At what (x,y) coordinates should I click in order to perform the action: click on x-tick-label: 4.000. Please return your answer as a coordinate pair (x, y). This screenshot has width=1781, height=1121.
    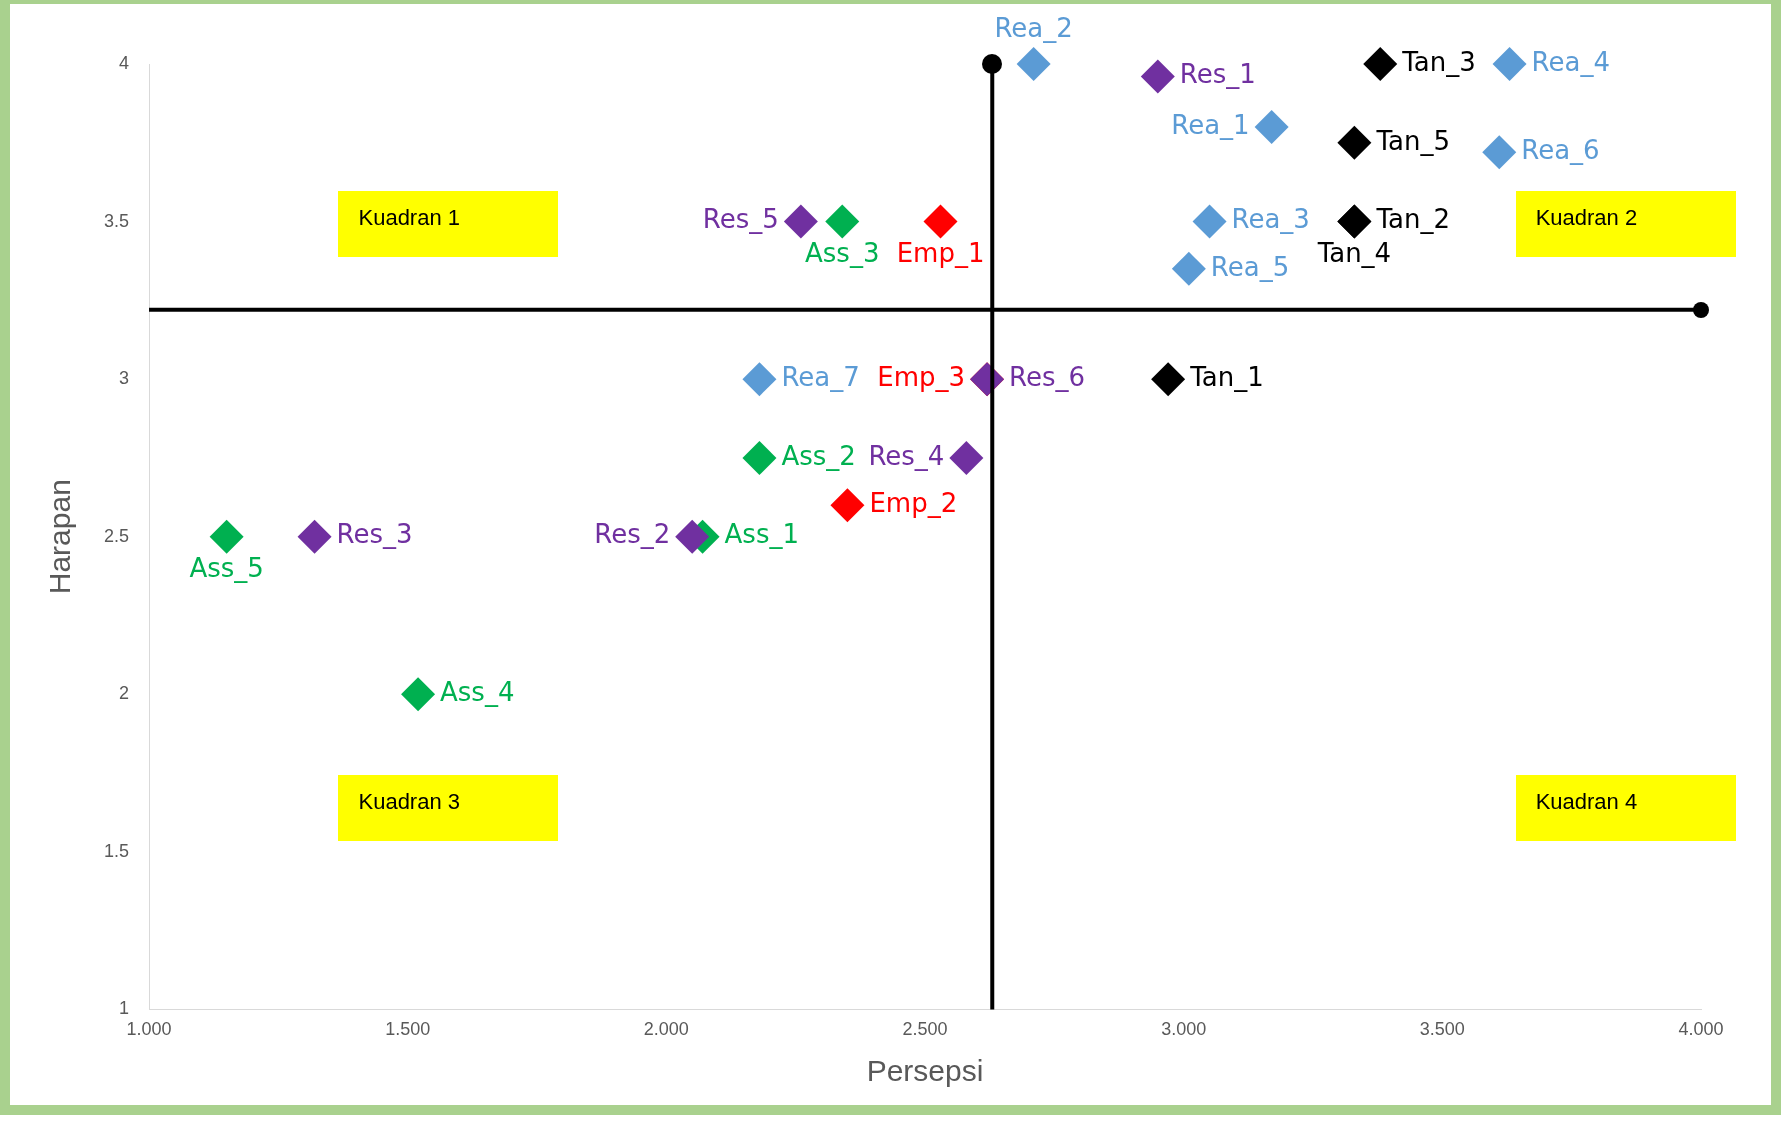
    Looking at the image, I should click on (1701, 1029).